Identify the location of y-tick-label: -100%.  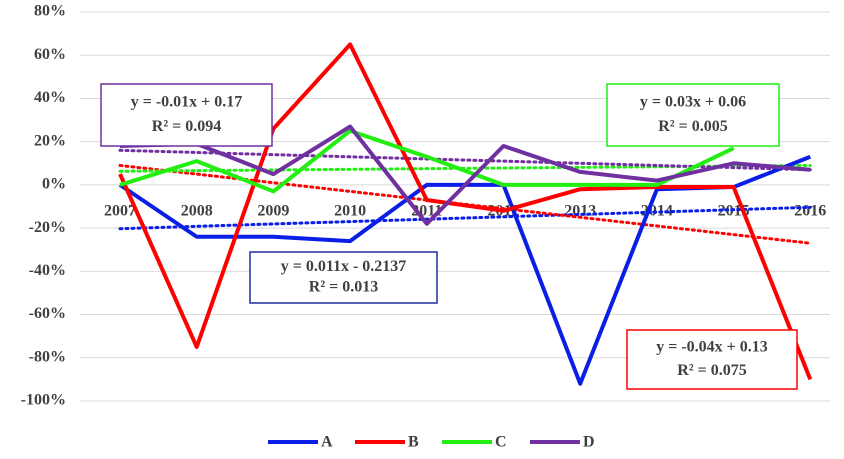
(43, 400).